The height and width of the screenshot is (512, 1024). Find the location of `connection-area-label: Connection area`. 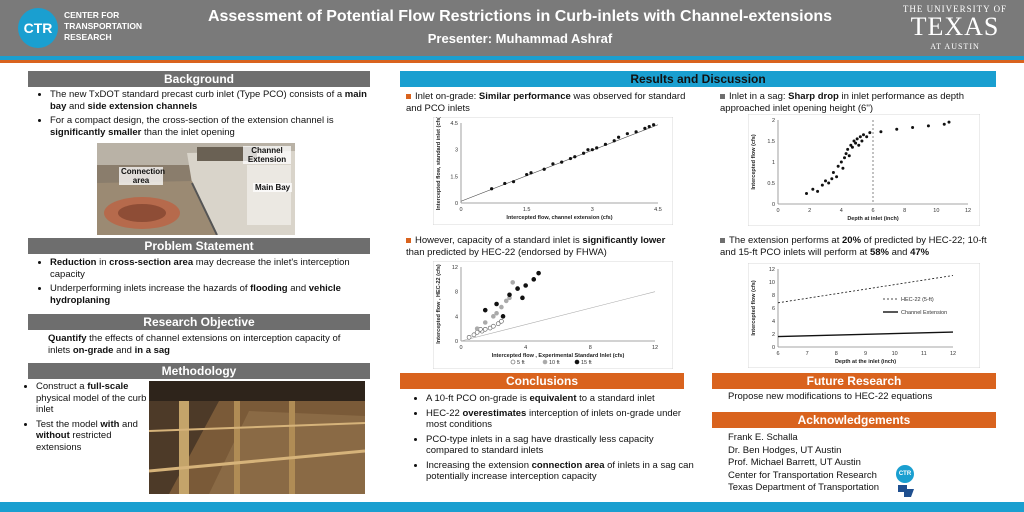

connection-area-label: Connection area is located at coordinates (142, 176).